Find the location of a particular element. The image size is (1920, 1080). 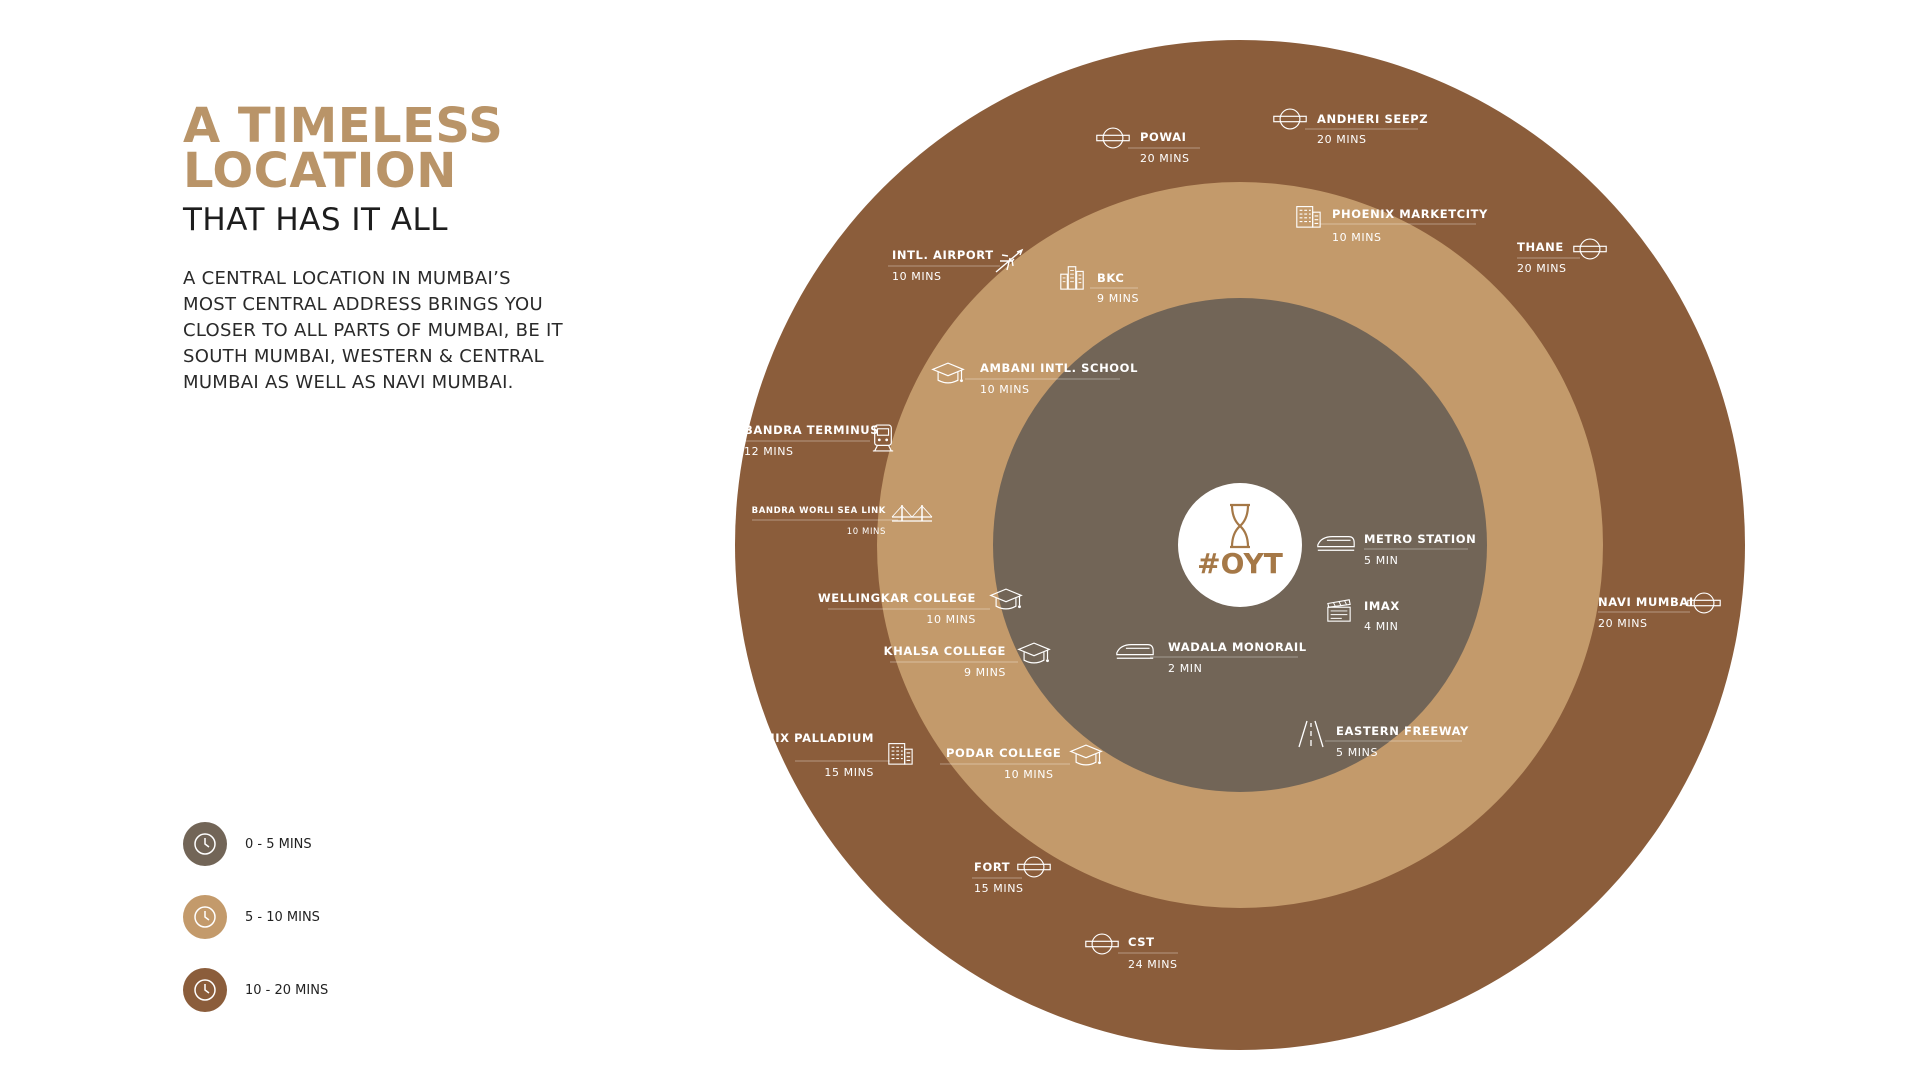

location-phoenix-palladium: PHOENIX PALLADIUM 15 MINS is located at coordinates (820, 755).